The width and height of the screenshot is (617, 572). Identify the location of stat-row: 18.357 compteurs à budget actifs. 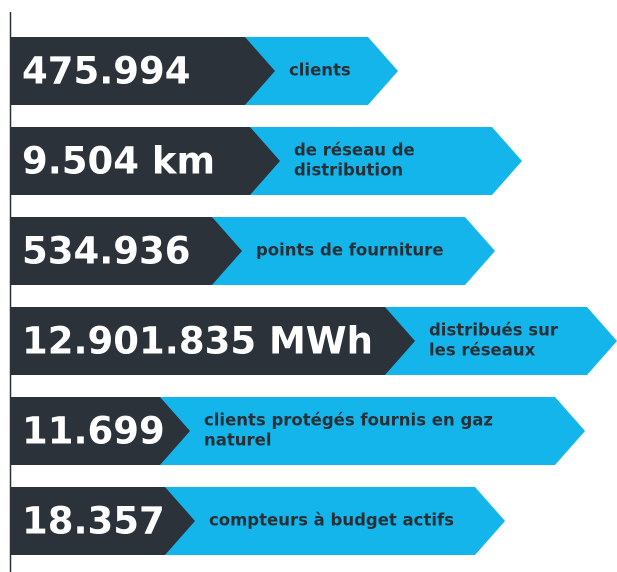
(258, 521).